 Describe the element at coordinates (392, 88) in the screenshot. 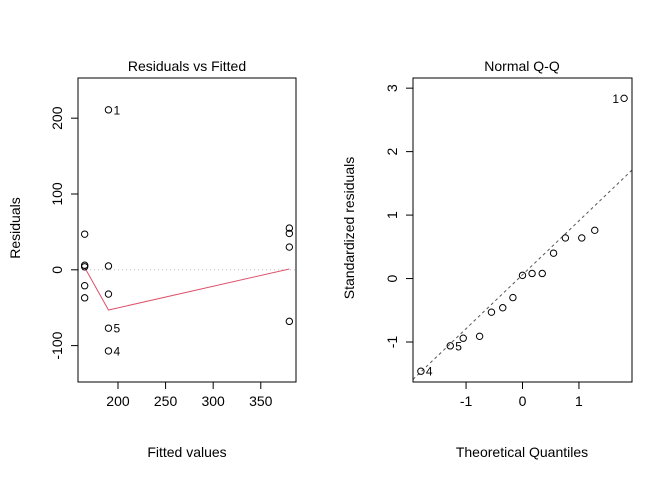

I see `y-tick-label: 3` at that location.